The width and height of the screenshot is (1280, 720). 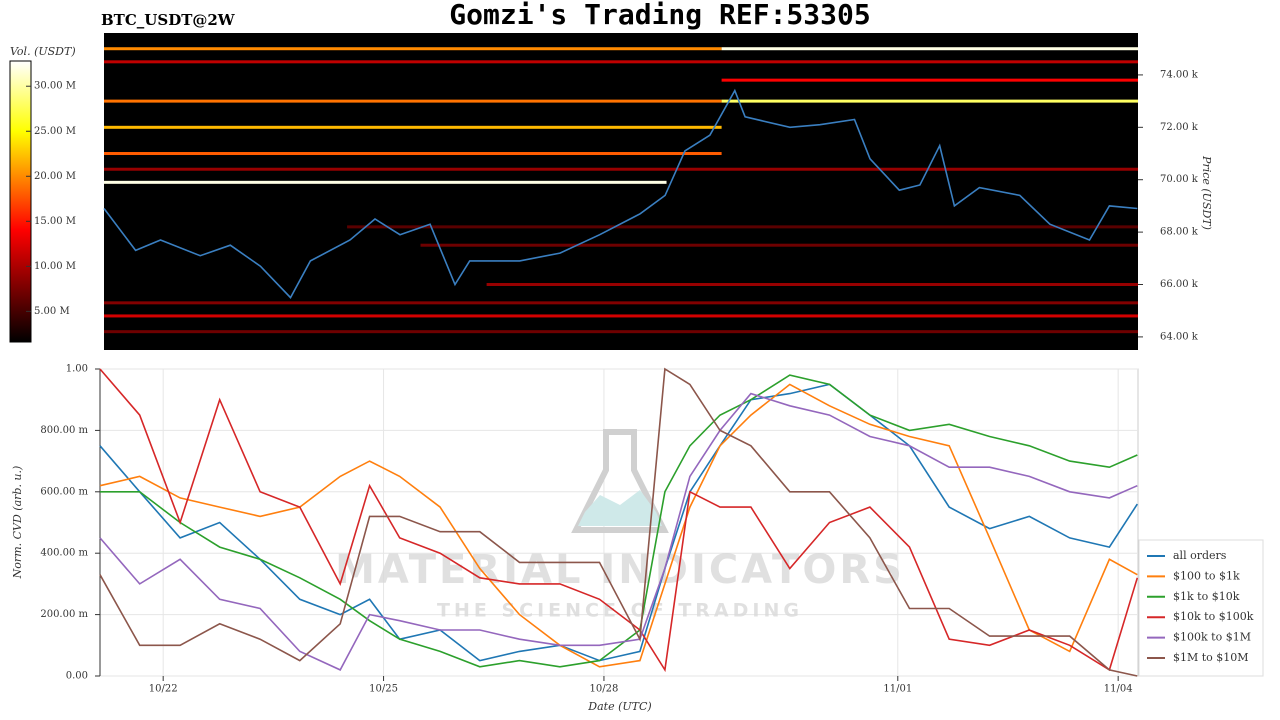 What do you see at coordinates (620, 481) in the screenshot?
I see `watermark-flask` at bounding box center [620, 481].